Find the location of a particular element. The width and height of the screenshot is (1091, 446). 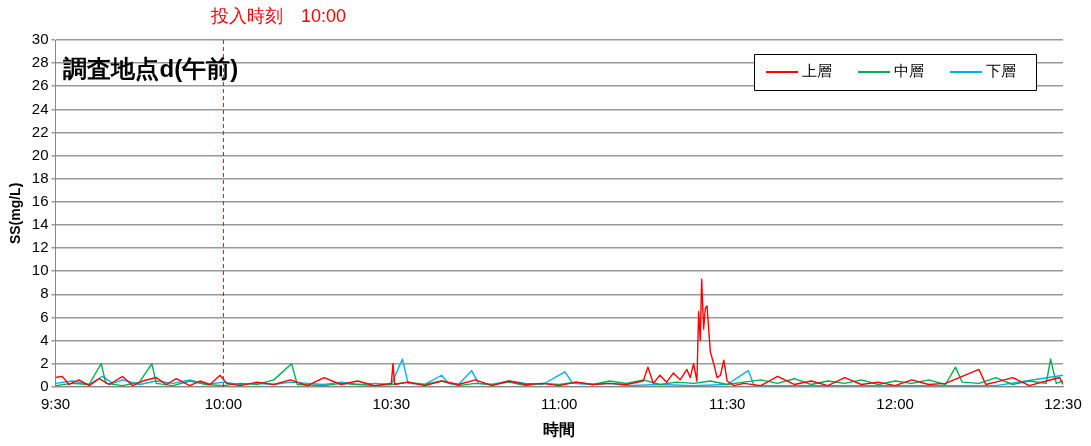

y-tick-label: 26 is located at coordinates (40, 85).